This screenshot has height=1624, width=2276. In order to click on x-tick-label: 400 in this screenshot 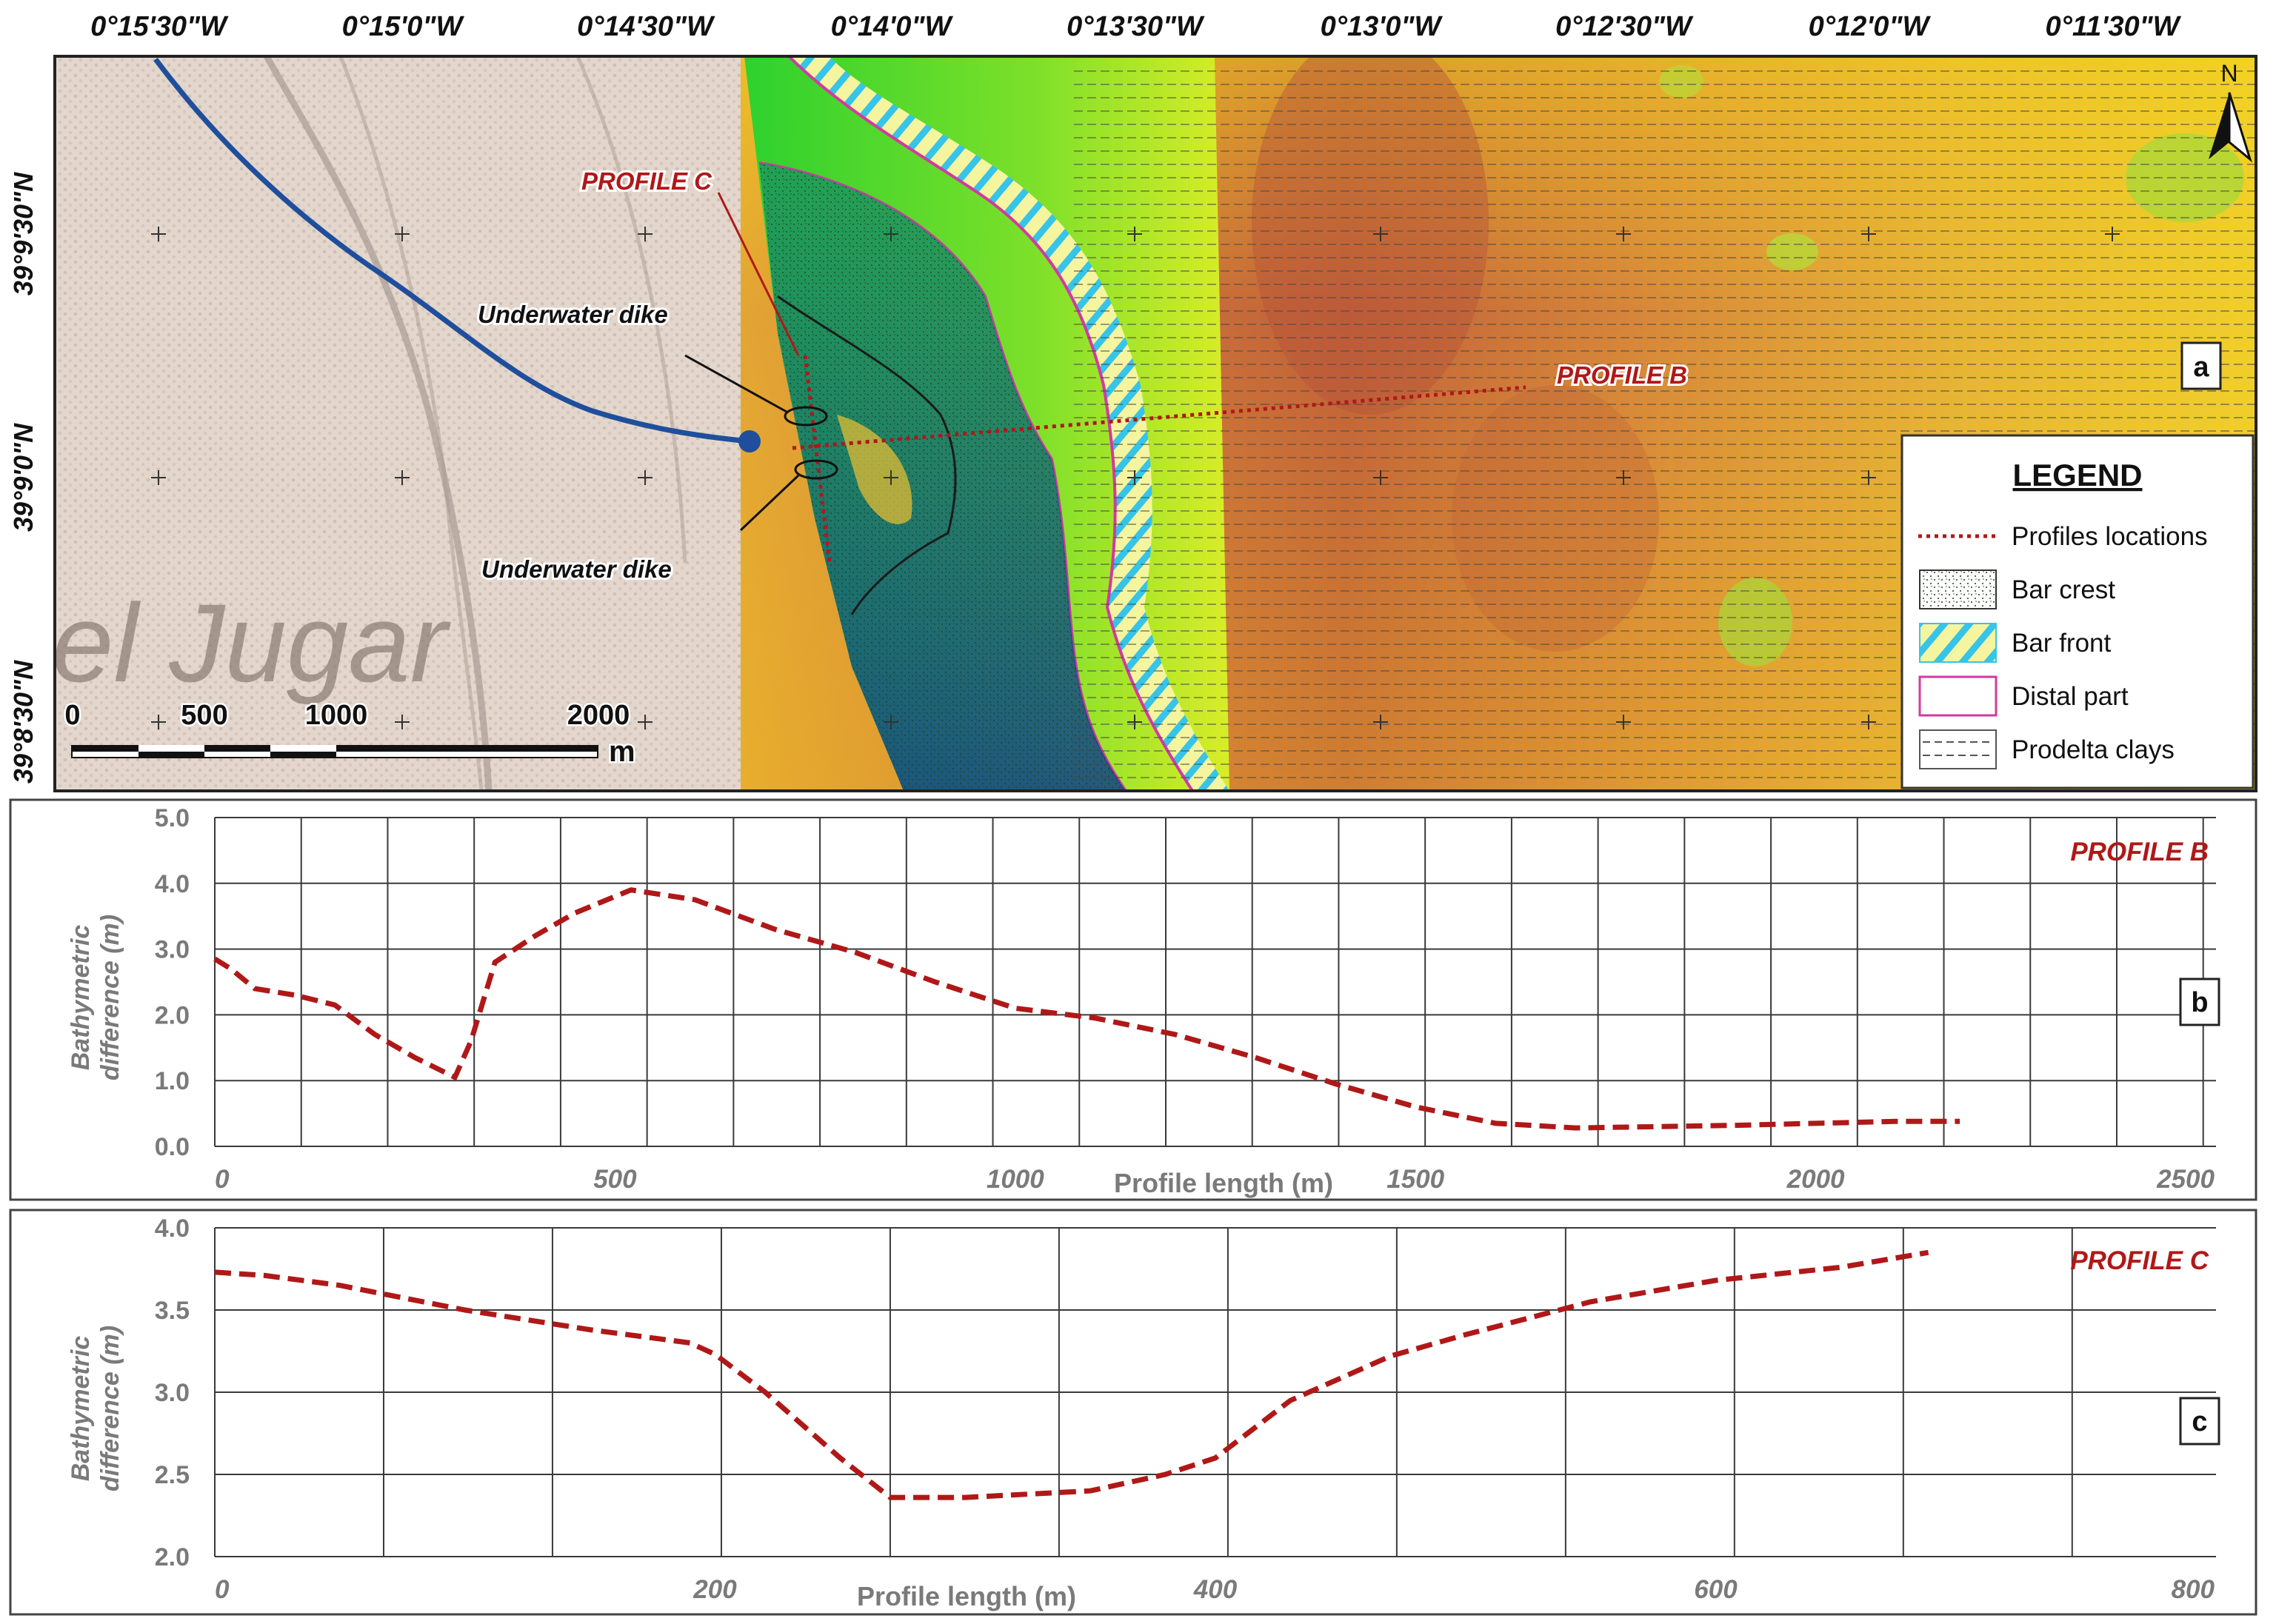, I will do `click(1215, 1589)`.